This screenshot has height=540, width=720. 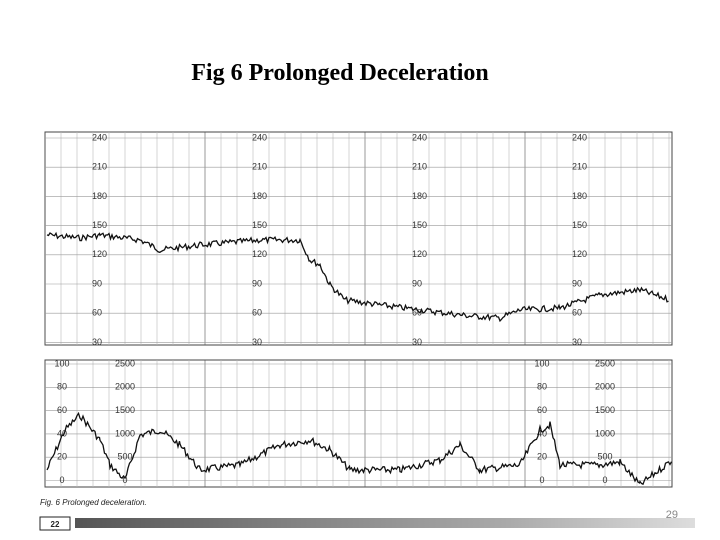 I want to click on ua-trace, so click(x=359, y=448).